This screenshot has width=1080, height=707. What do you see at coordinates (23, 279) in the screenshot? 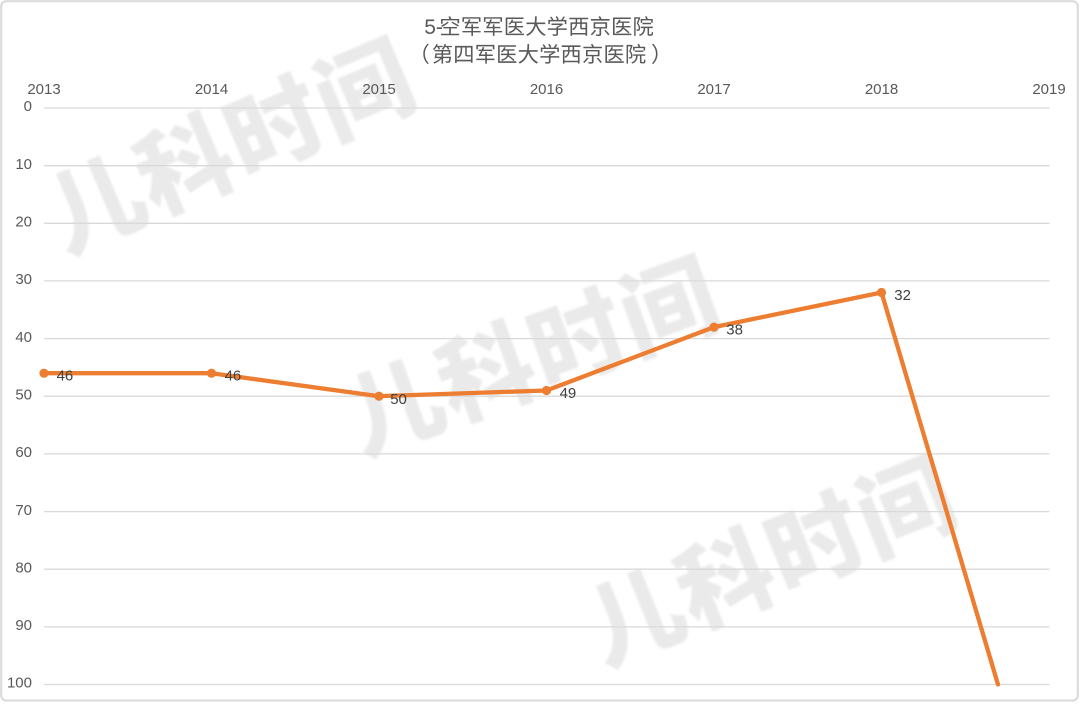
I see `svg-text: 30` at bounding box center [23, 279].